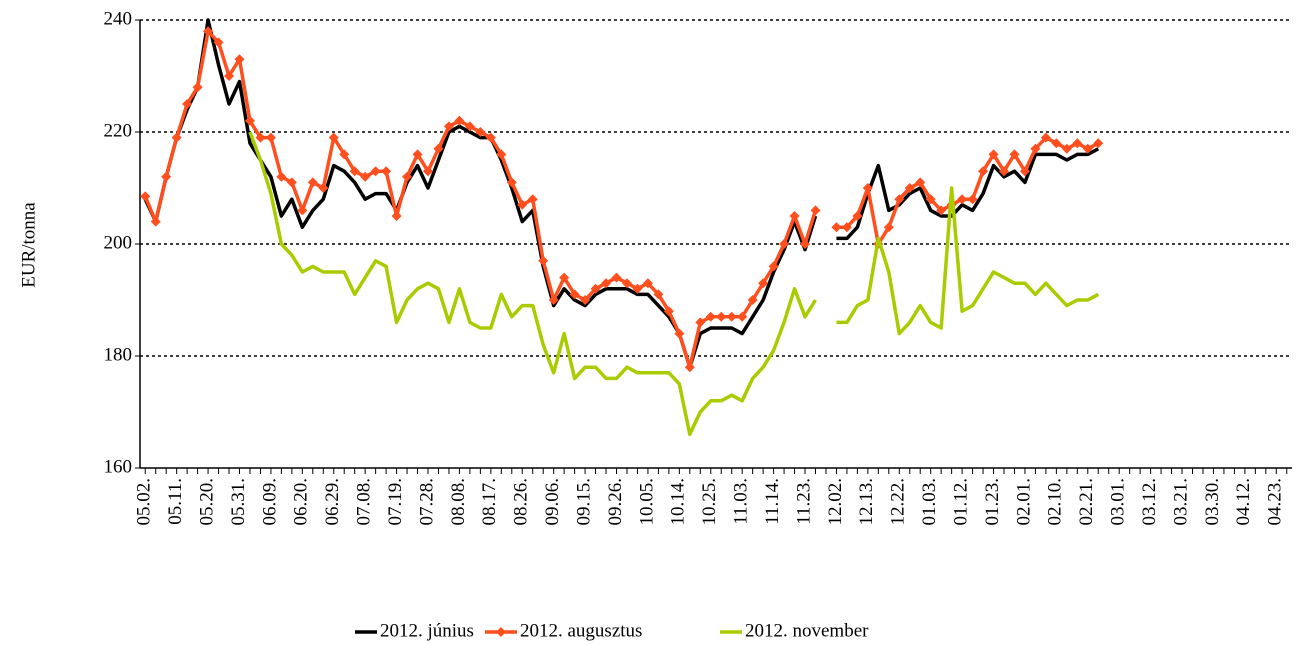  What do you see at coordinates (1212, 502) in the screenshot?
I see `x-tick-label: 03.30.` at bounding box center [1212, 502].